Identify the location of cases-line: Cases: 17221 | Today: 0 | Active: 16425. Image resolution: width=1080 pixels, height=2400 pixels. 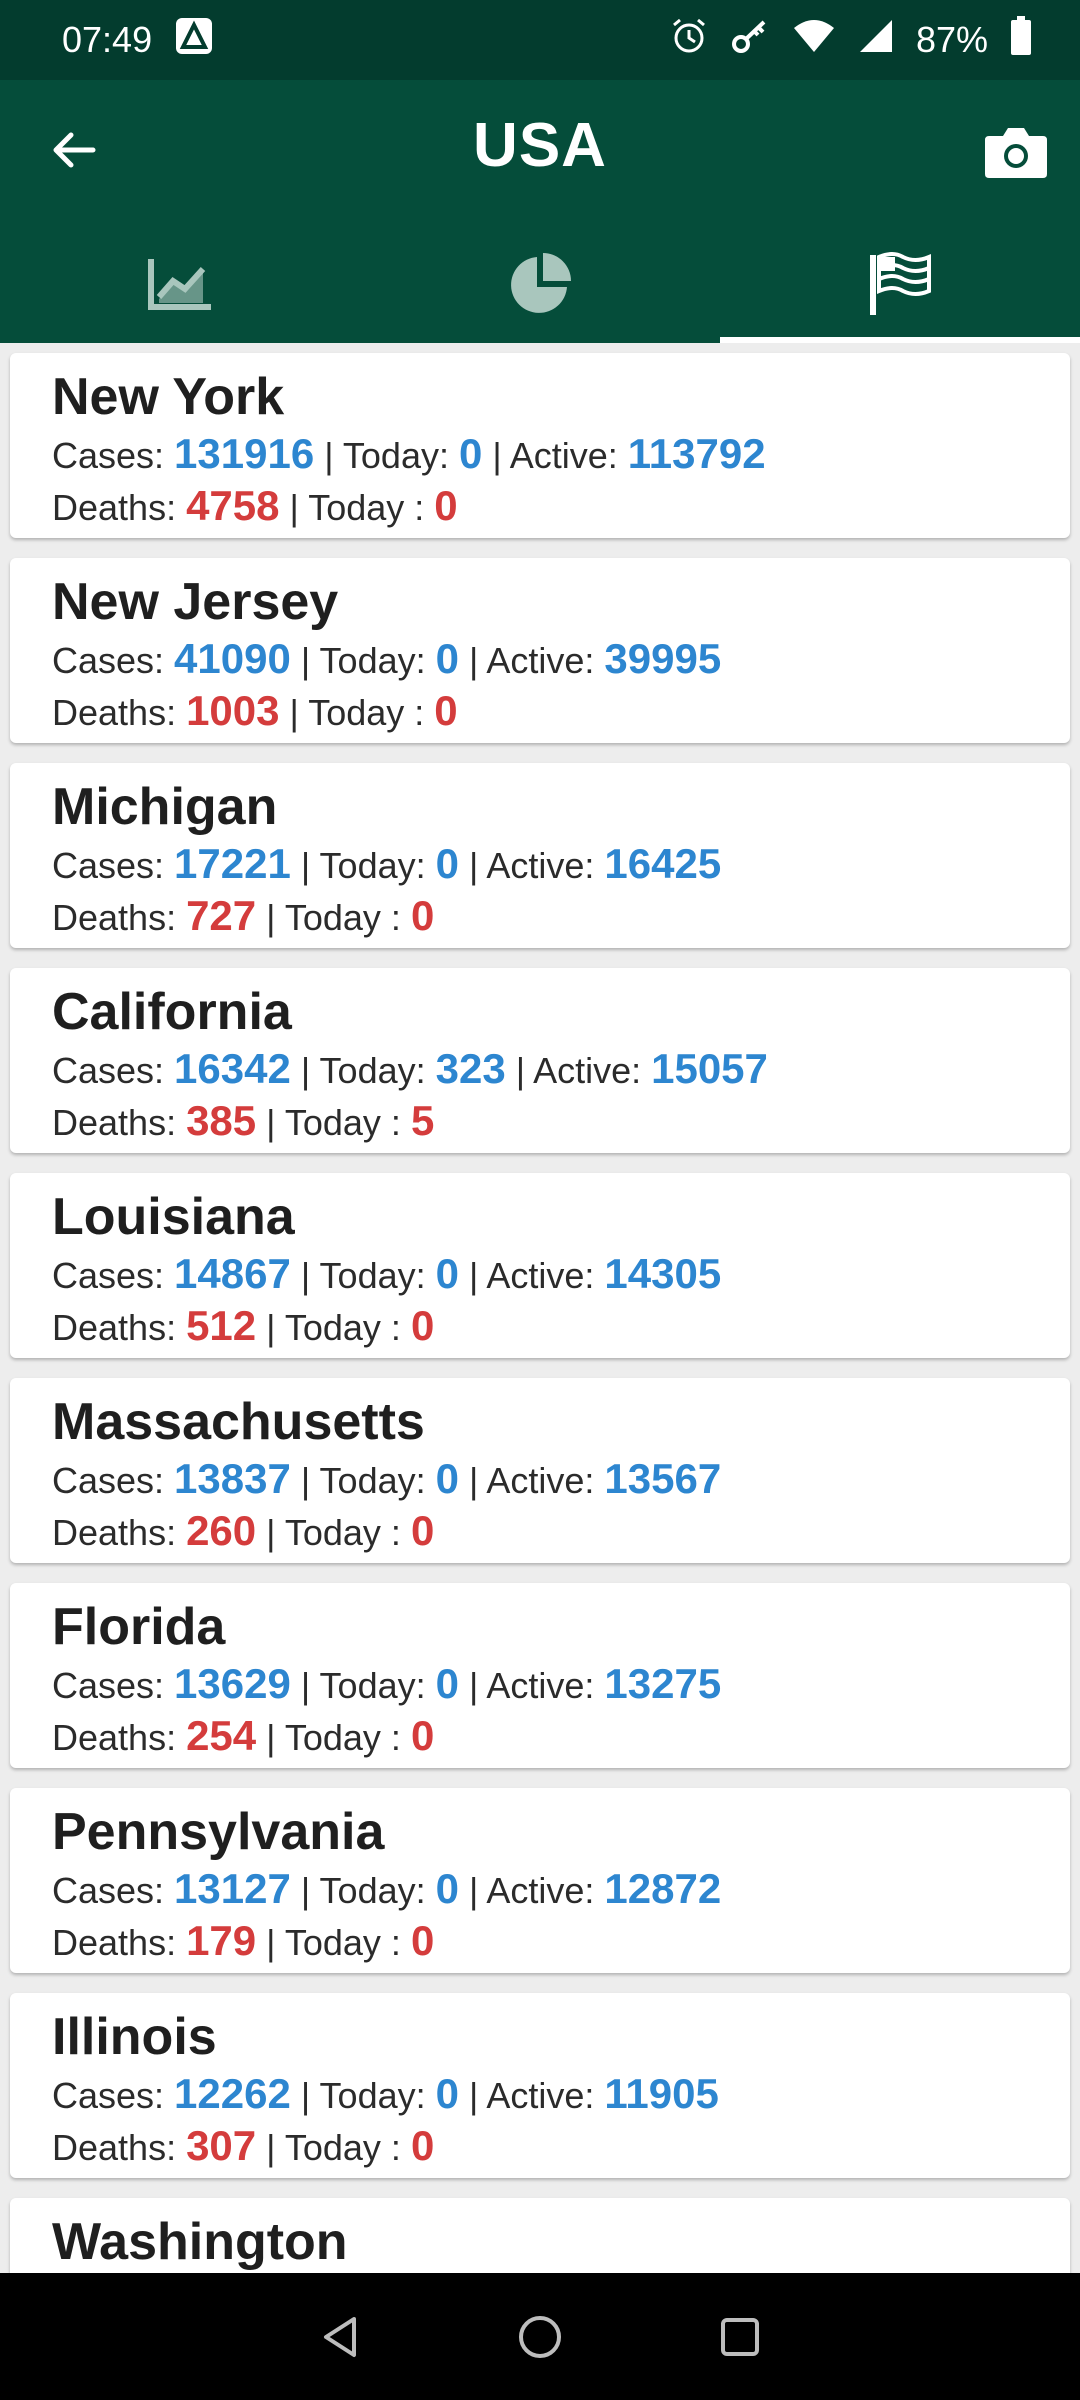
(387, 863).